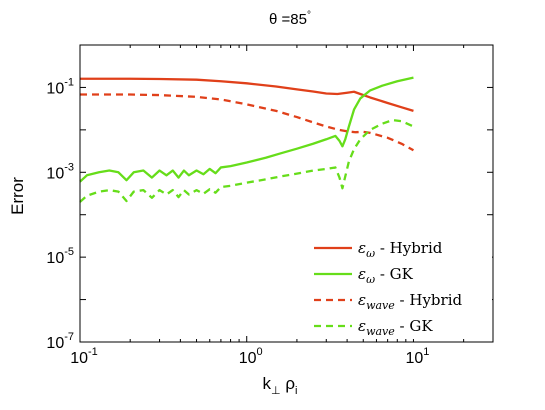 This screenshot has width=545, height=410. I want to click on legend-label-0: εω - Hybrid, so click(400, 249).